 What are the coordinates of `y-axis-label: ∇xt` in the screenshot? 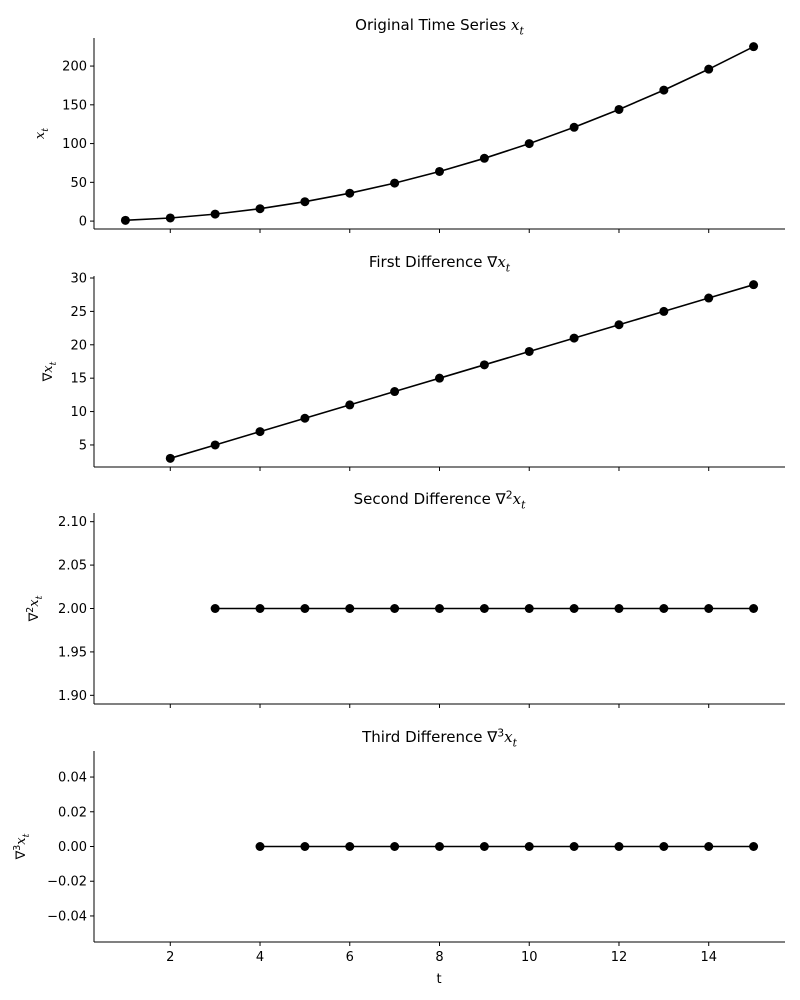 It's located at (50, 371).